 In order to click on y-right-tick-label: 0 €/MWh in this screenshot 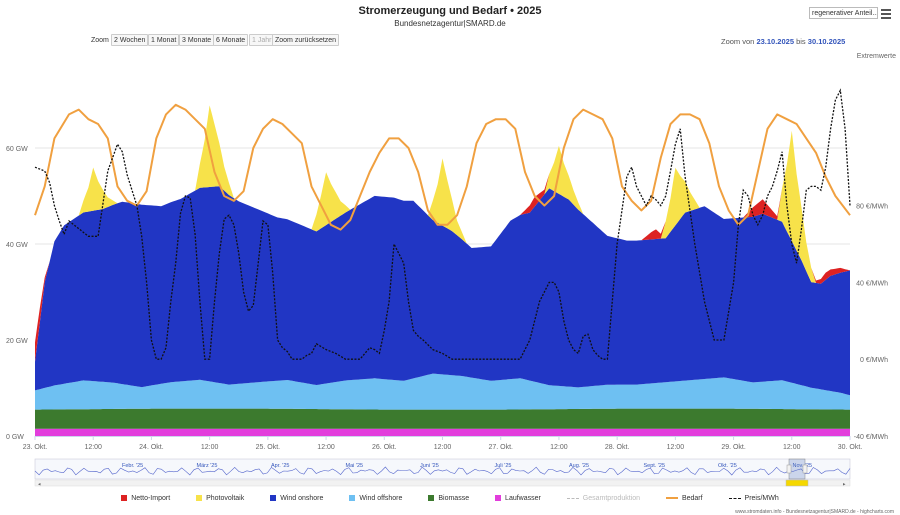, I will do `click(874, 360)`.